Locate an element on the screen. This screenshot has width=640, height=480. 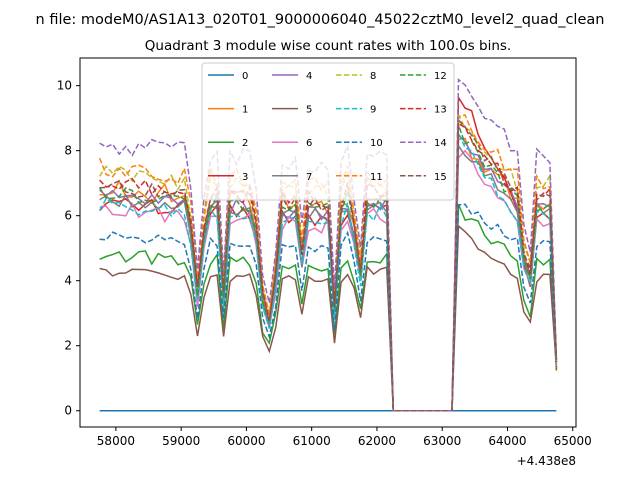
legend-box is located at coordinates (328, 131).